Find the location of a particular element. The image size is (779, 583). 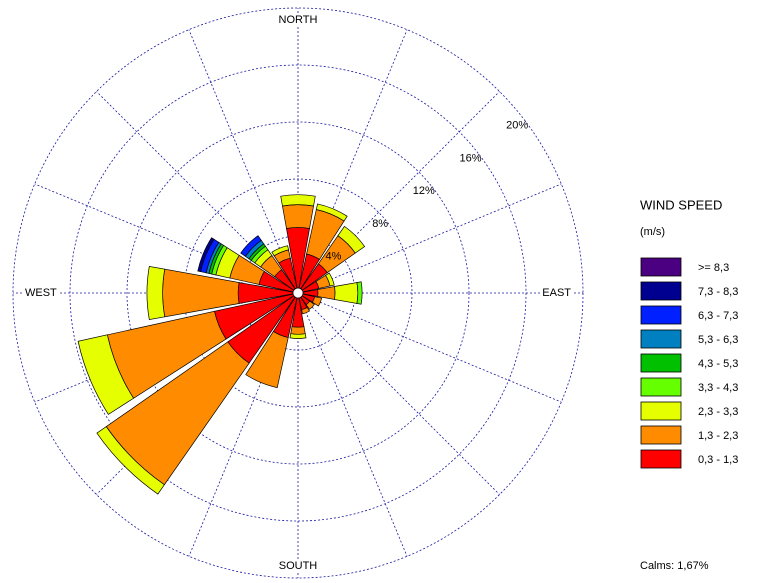

direction-label: WEST is located at coordinates (41, 293).